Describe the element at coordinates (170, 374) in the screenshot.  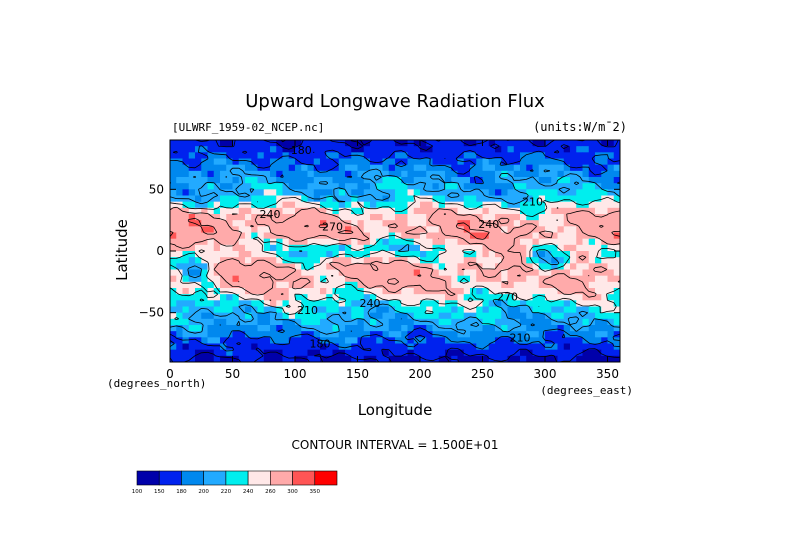
I see `x-tick-label: 0` at that location.